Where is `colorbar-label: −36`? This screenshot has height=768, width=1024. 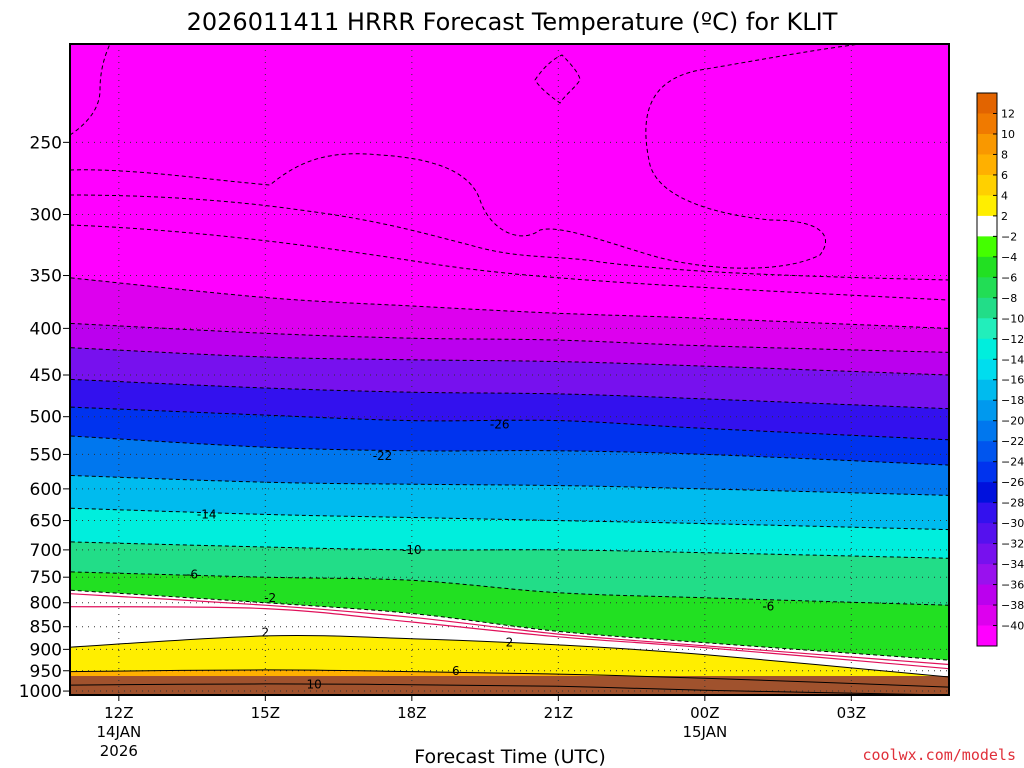
colorbar-label: −36 is located at coordinates (1012, 585).